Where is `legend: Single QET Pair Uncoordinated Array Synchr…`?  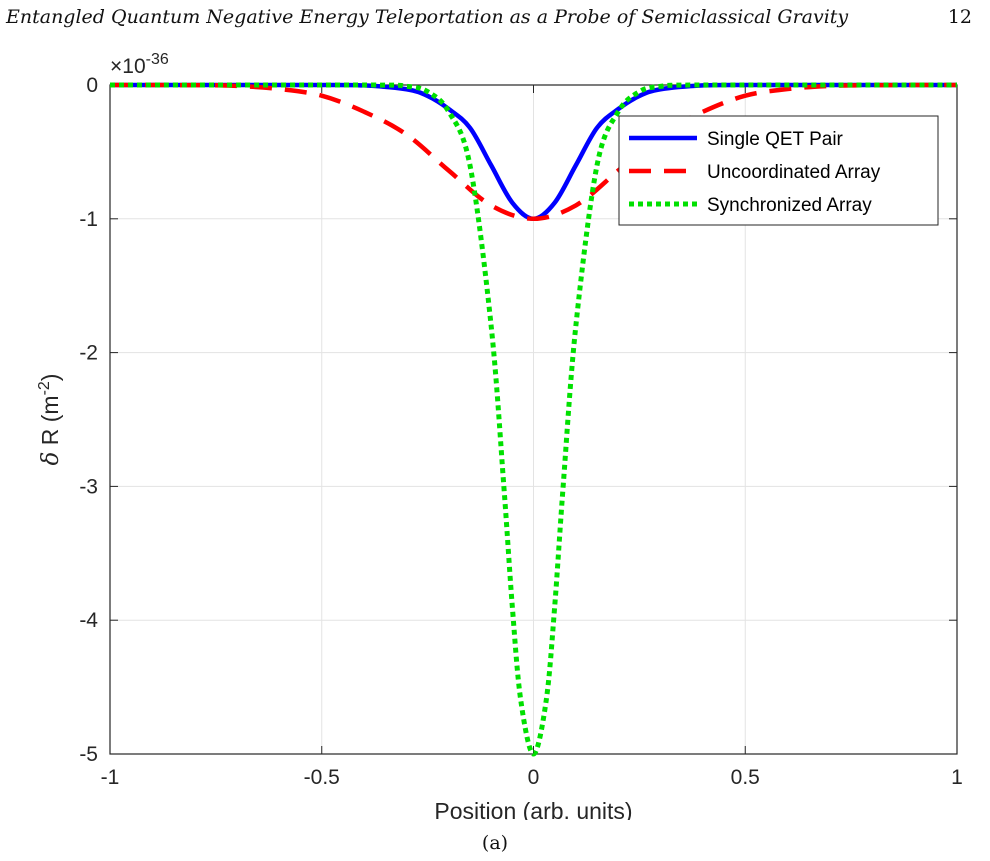 legend: Single QET Pair Uncoordinated Array Synchr… is located at coordinates (778, 170).